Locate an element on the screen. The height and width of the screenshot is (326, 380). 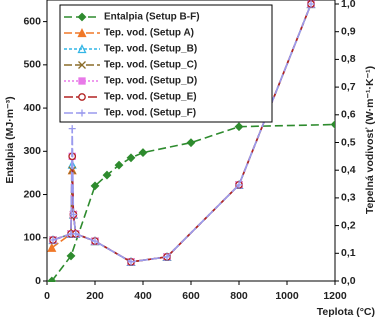
y-tick-label: 400 is located at coordinates (32, 108).